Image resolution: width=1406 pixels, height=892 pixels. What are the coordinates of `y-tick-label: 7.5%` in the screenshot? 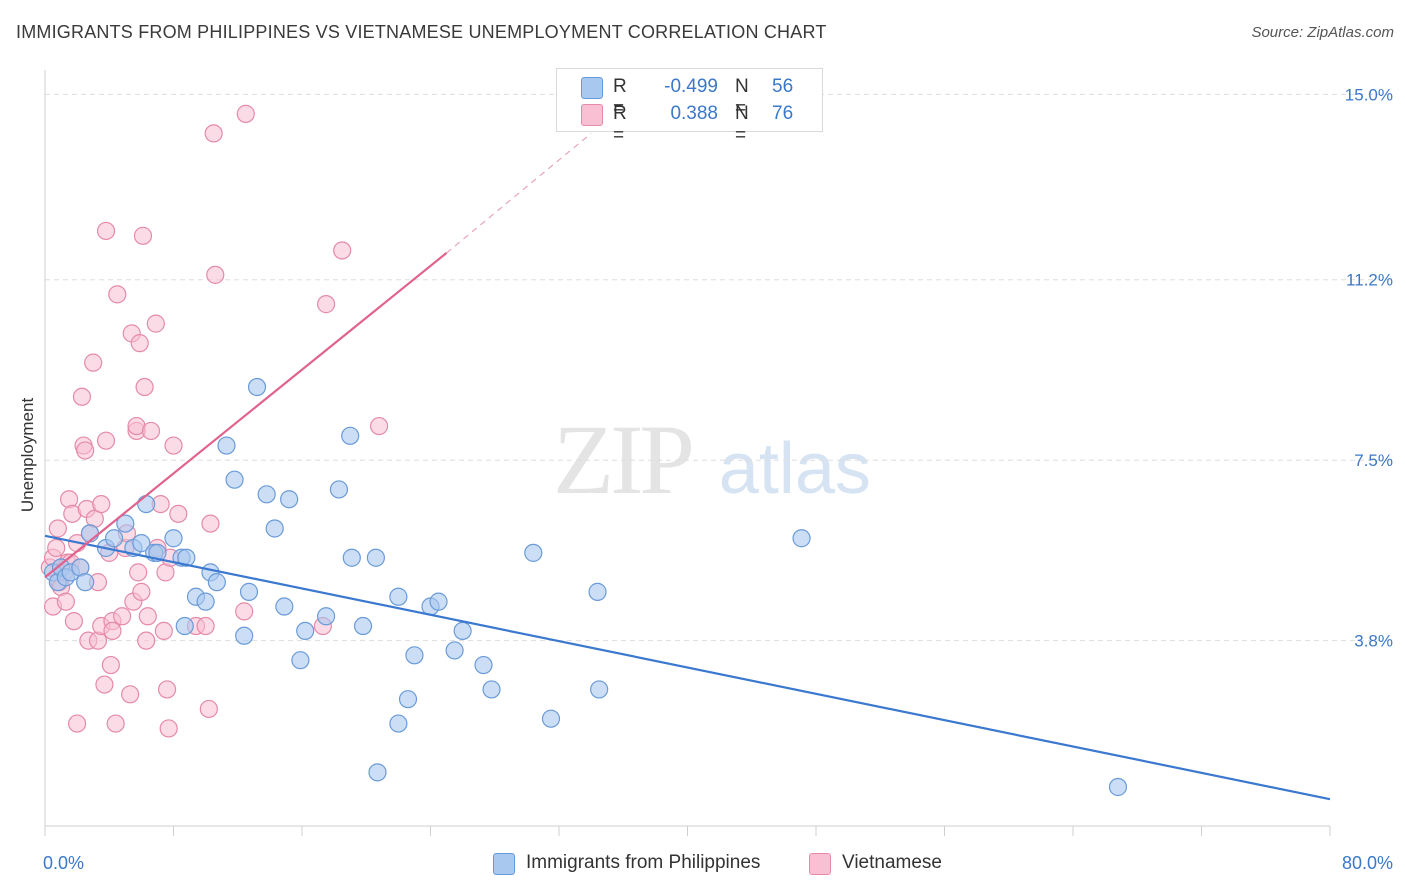 It's located at (1373, 460).